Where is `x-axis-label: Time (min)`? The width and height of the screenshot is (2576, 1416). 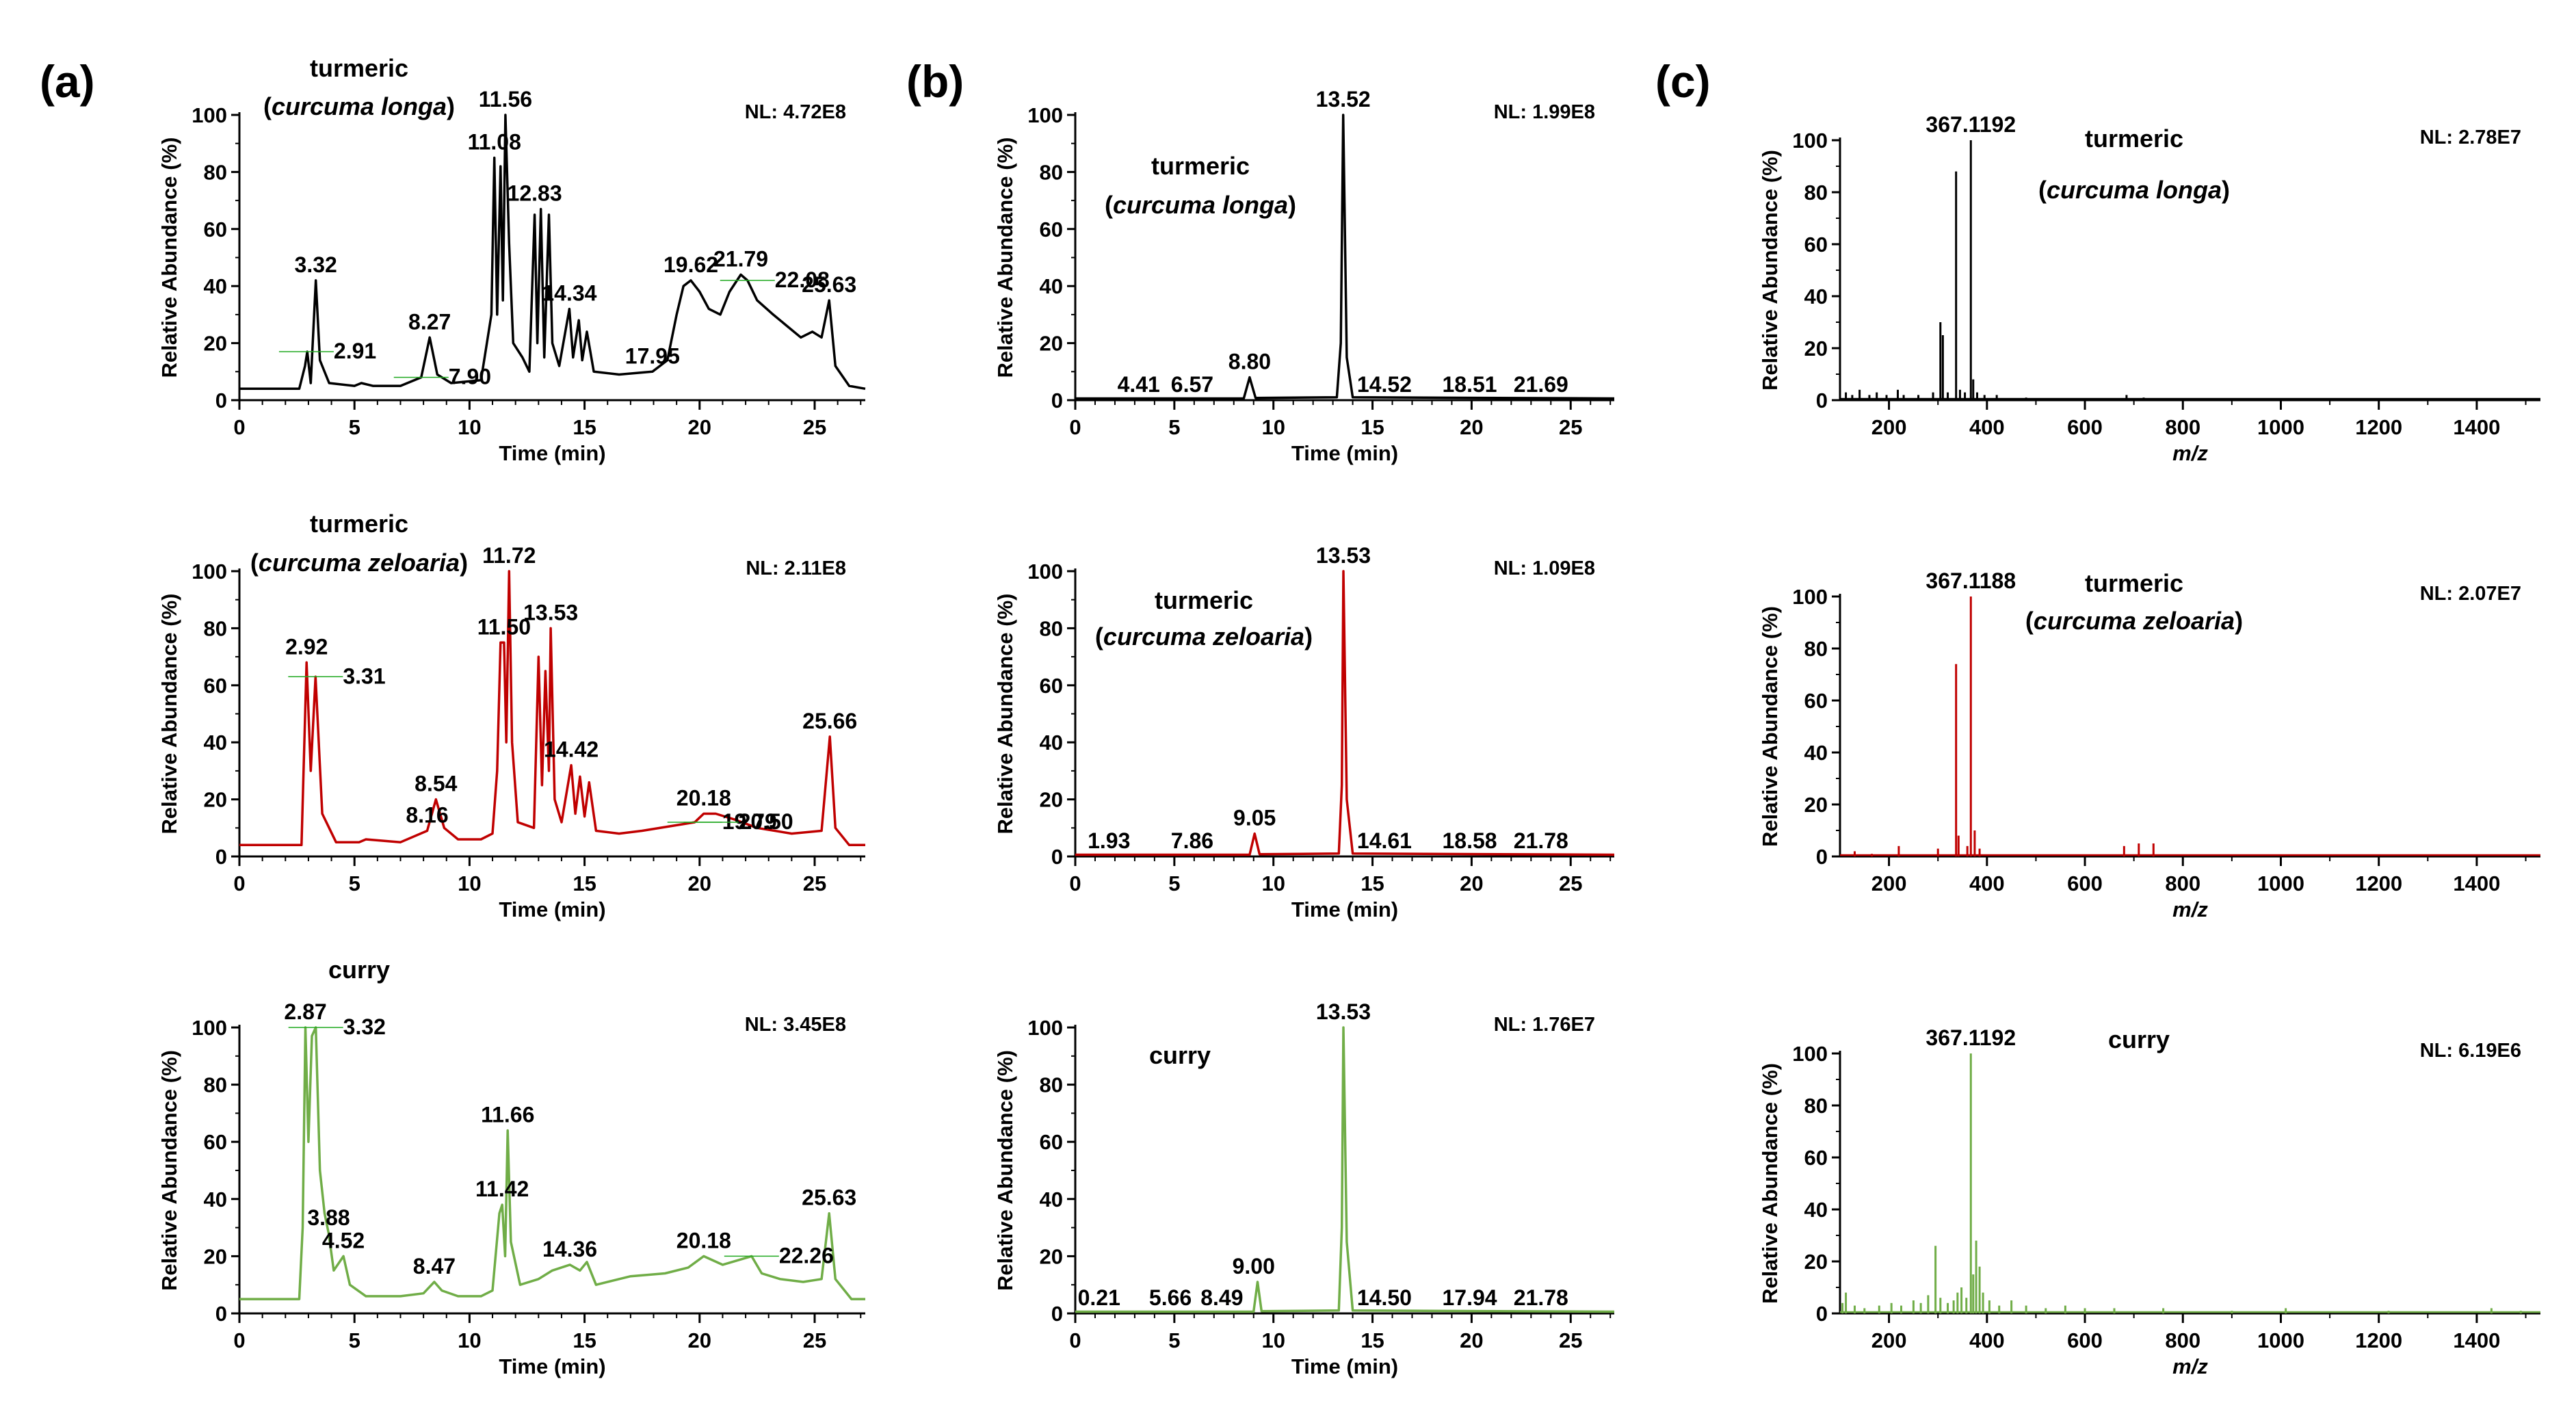 x-axis-label: Time (min) is located at coordinates (1344, 1366).